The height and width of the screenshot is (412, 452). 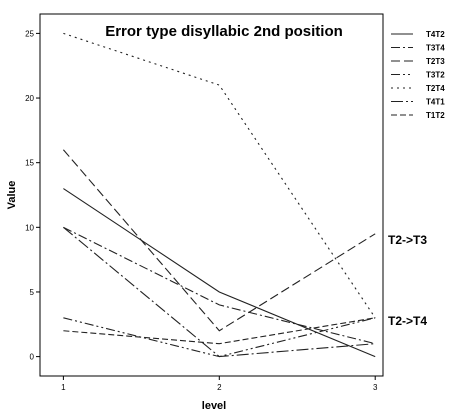 I want to click on legend-label: T1T2, so click(x=435, y=115).